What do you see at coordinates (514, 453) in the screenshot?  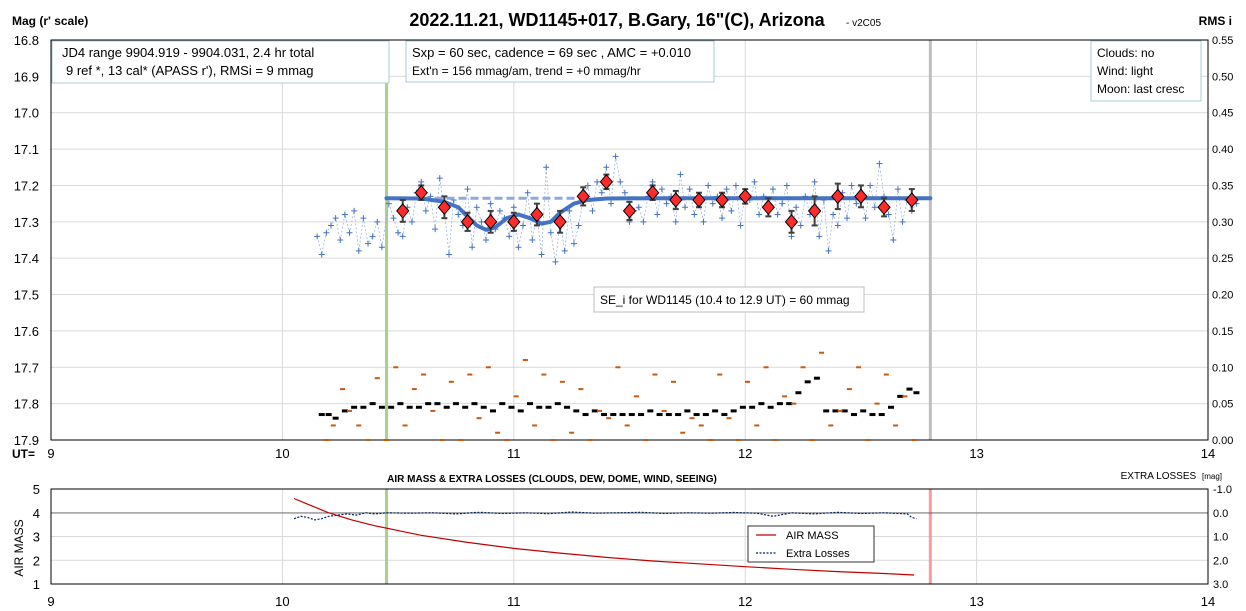 I see `main-x-tick: 11` at bounding box center [514, 453].